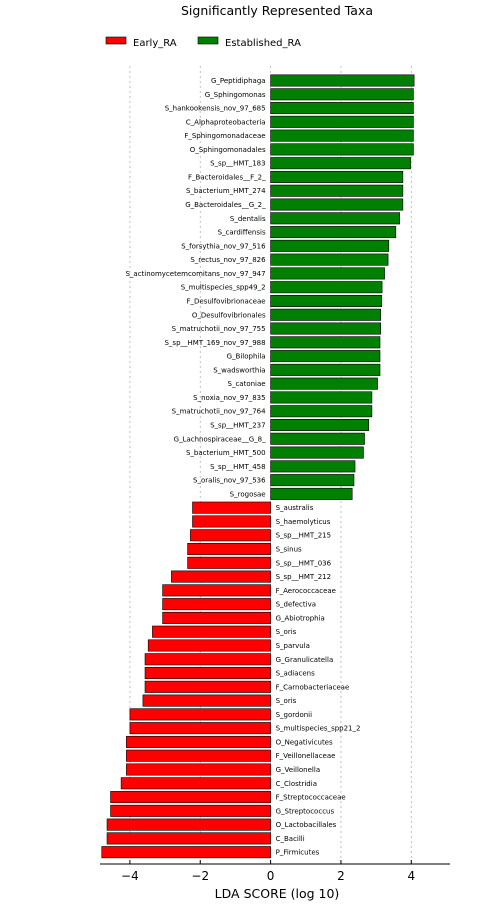 Image resolution: width=504 pixels, height=910 pixels. What do you see at coordinates (215, 109) in the screenshot?
I see `bar-label: S_hankookensis_nov_97_685` at bounding box center [215, 109].